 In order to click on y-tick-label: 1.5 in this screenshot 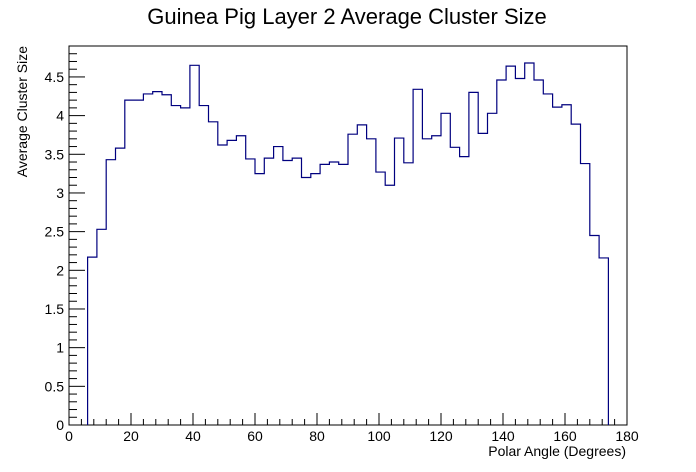, I will do `click(55, 309)`.